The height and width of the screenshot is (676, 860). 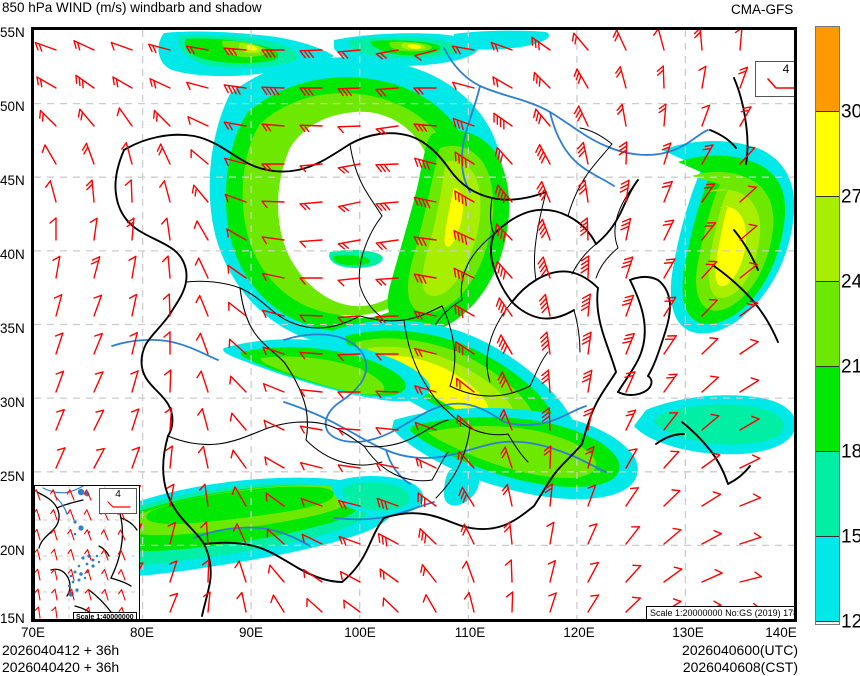 I want to click on inset-scale-note: Scale 1:40000000, so click(x=105, y=615).